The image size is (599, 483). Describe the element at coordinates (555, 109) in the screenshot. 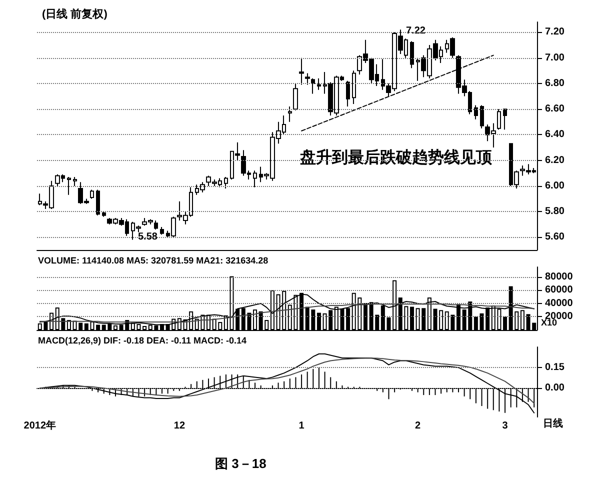

I see `y-tick-label: 6.60` at that location.